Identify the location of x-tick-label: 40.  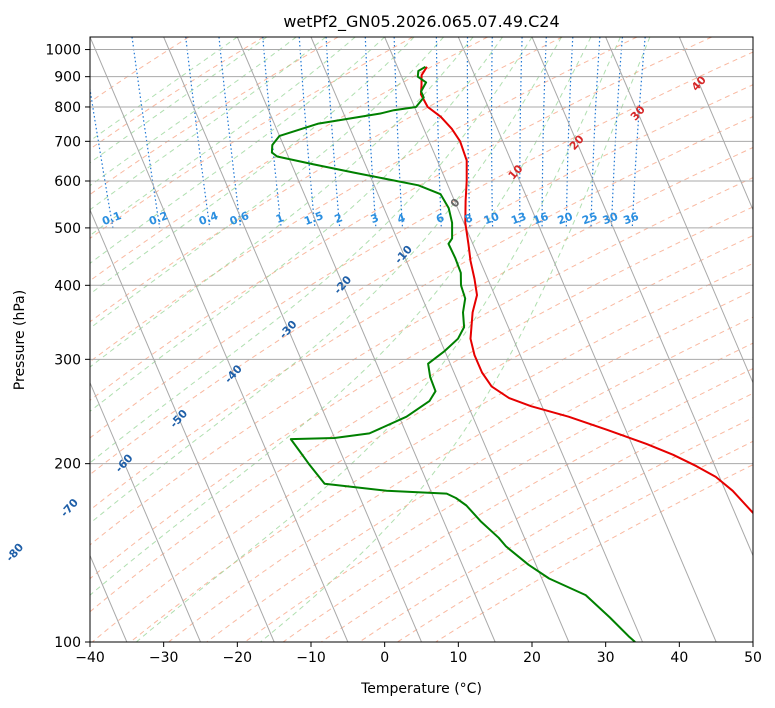
(679, 658).